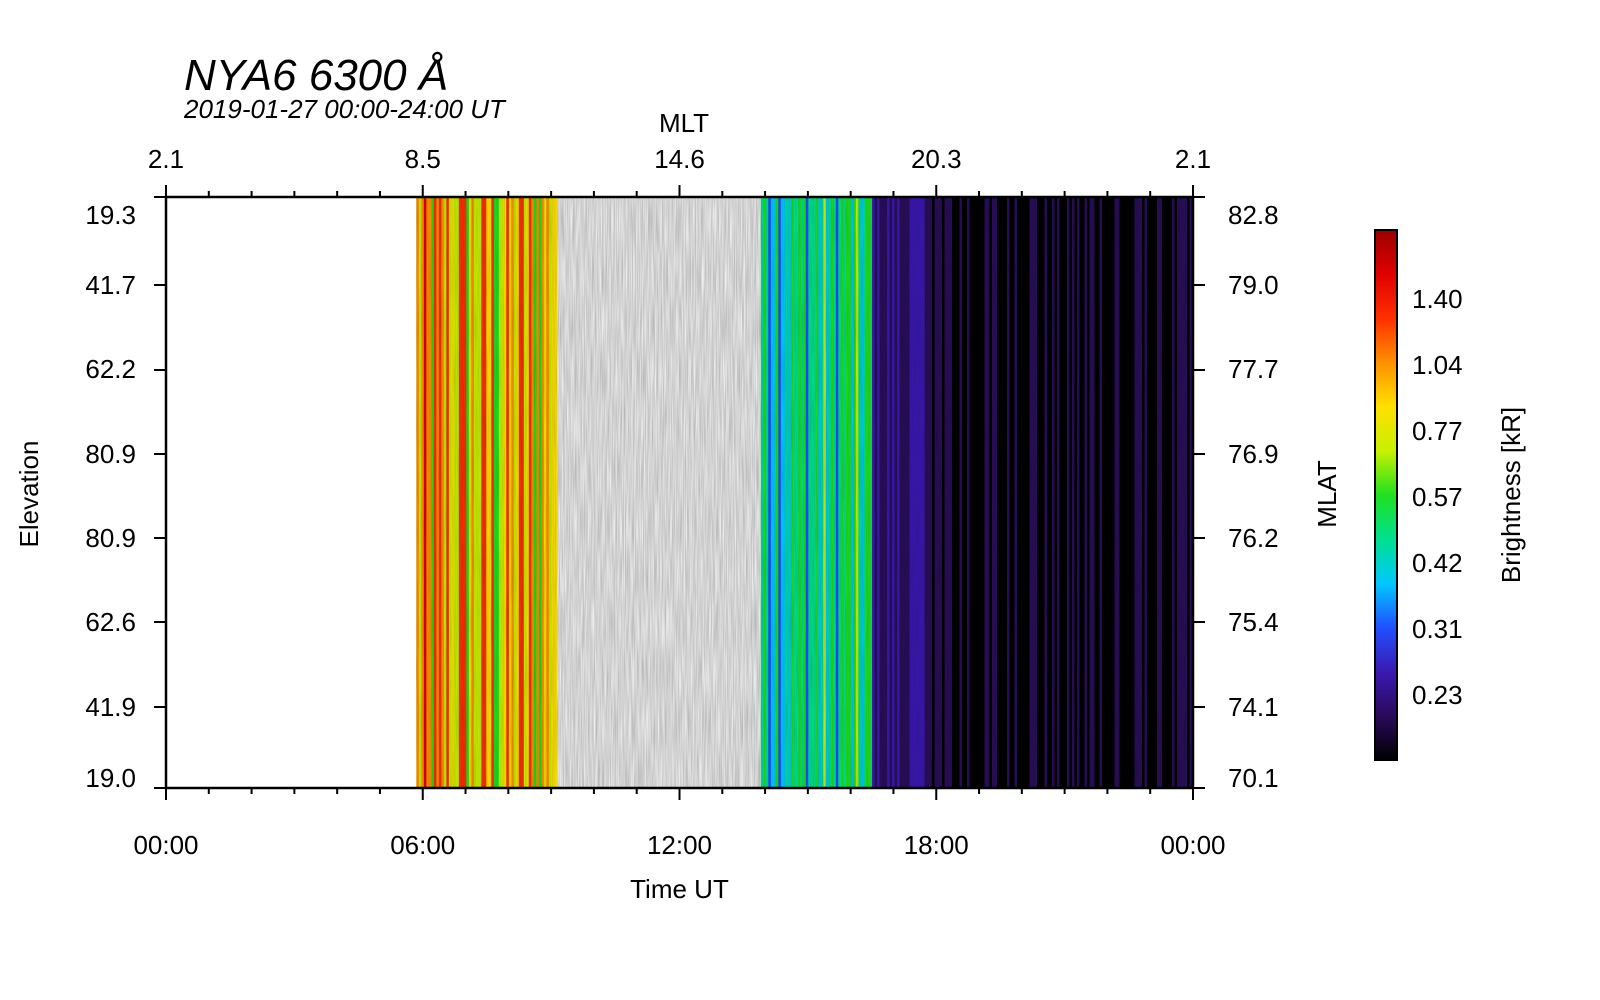 This screenshot has height=1000, width=1600. What do you see at coordinates (345, 109) in the screenshot?
I see `chart-subtitle: 2019-01-27 00:00-24:00 UT` at bounding box center [345, 109].